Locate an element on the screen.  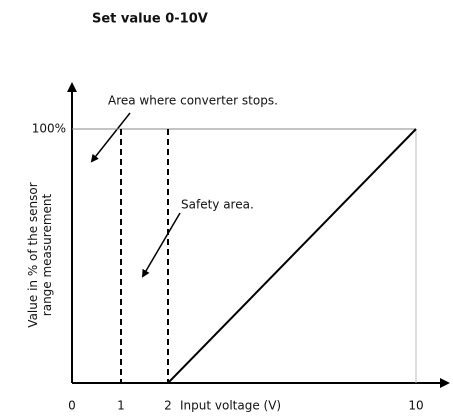
x-tick-label: 2 is located at coordinates (168, 406).